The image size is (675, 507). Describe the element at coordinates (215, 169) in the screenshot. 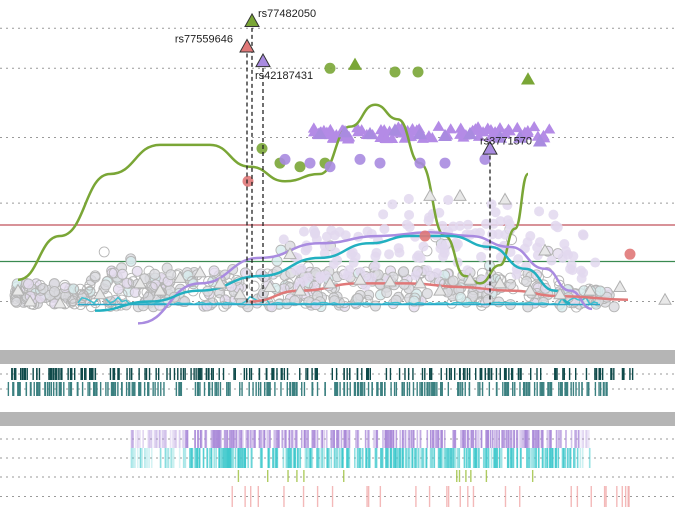

I see `highlighted-snp: rs77559646` at that location.